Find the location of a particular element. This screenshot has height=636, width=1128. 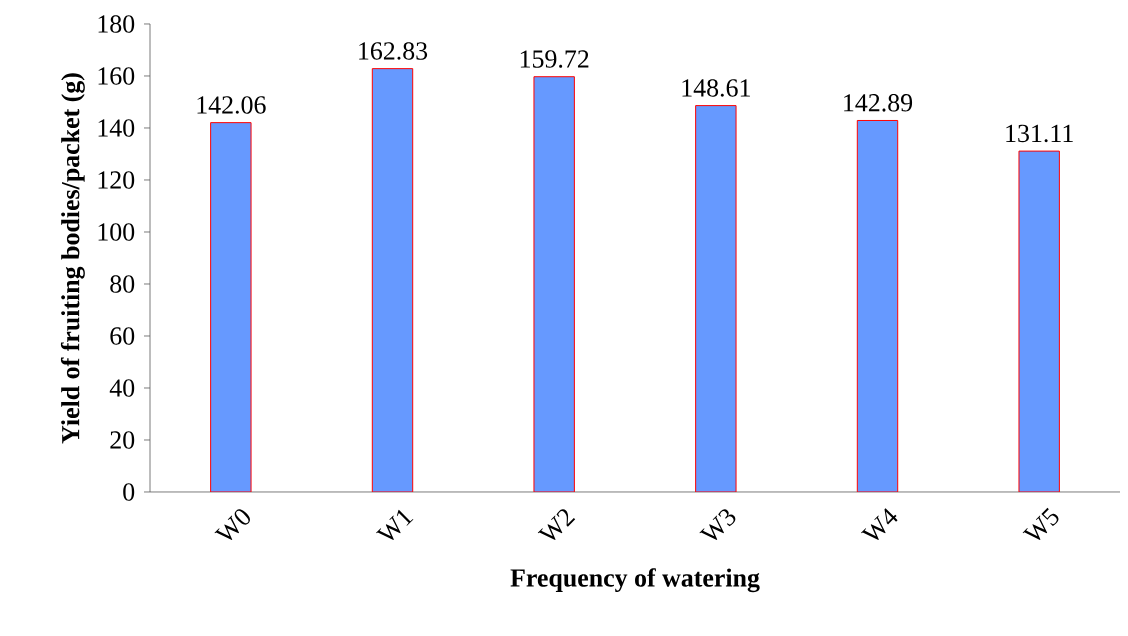

y-tick-label: 40 is located at coordinates (122, 388).